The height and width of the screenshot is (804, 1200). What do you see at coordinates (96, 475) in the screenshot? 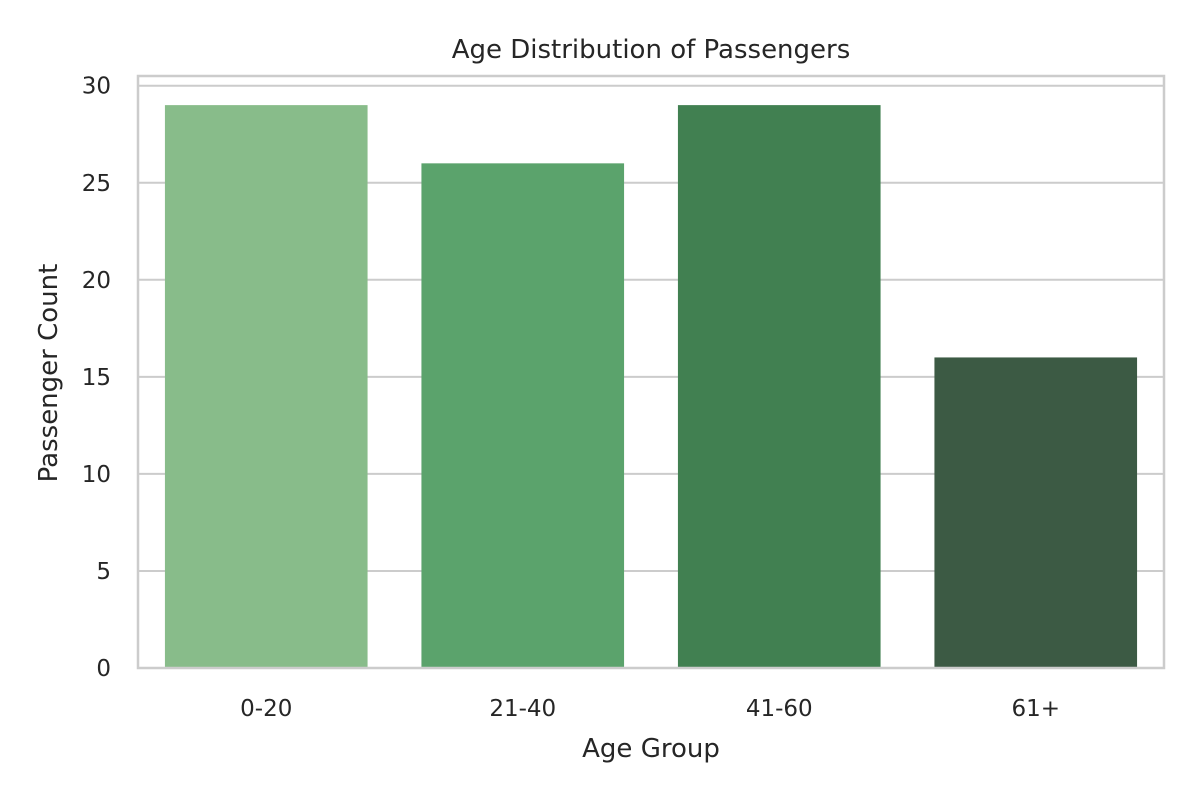
I see `y-tick-label: 10` at bounding box center [96, 475].